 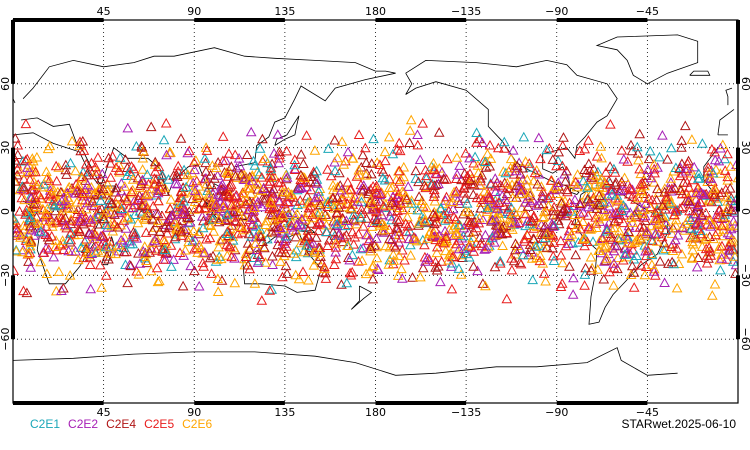 What do you see at coordinates (678, 424) in the screenshot?
I see `product-date-stamp: STARwet.2025-06-10` at bounding box center [678, 424].